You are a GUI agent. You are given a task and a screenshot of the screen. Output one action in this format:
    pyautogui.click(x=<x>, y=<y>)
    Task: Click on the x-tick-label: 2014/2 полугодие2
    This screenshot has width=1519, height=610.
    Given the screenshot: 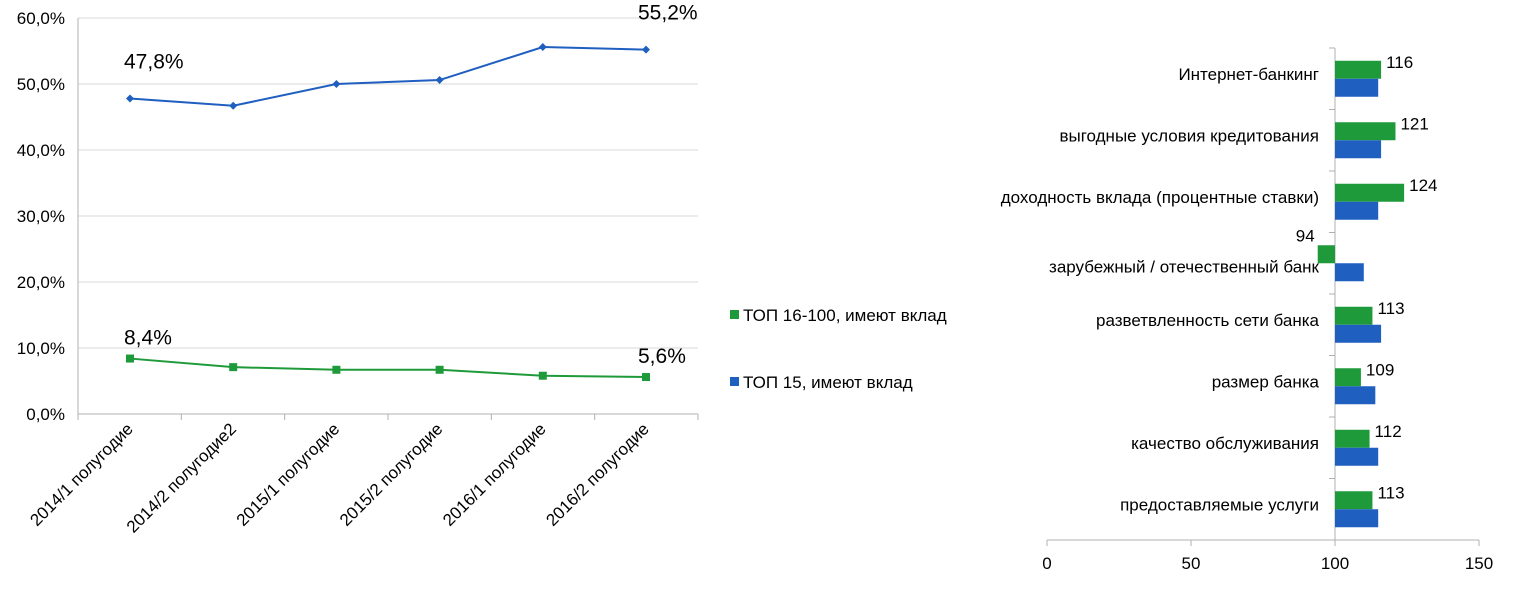 What is the action you would take?
    pyautogui.click(x=181, y=477)
    